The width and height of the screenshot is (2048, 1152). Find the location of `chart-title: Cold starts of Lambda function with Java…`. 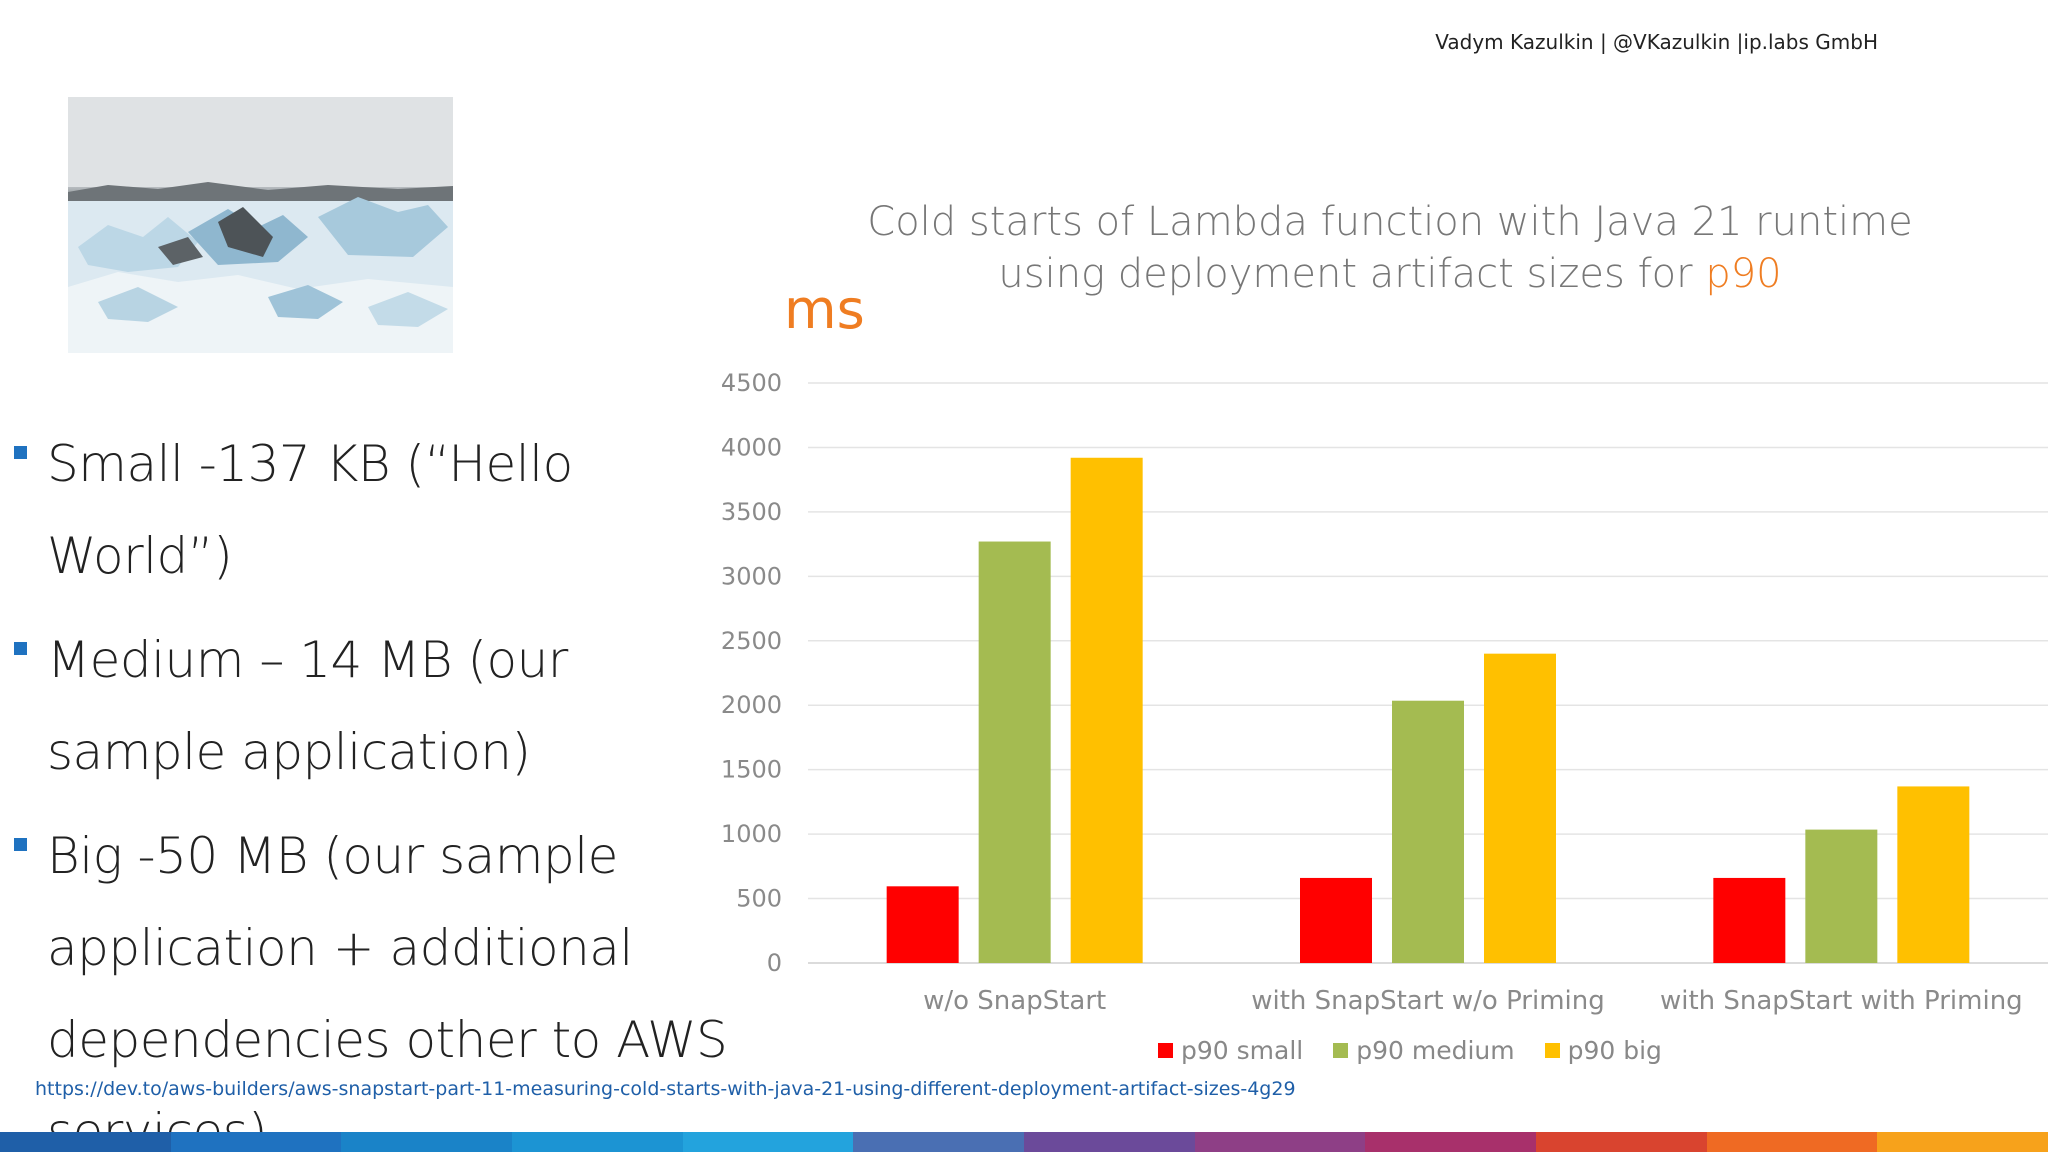

chart-title: Cold starts of Lambda function with Java… is located at coordinates (1390, 248).